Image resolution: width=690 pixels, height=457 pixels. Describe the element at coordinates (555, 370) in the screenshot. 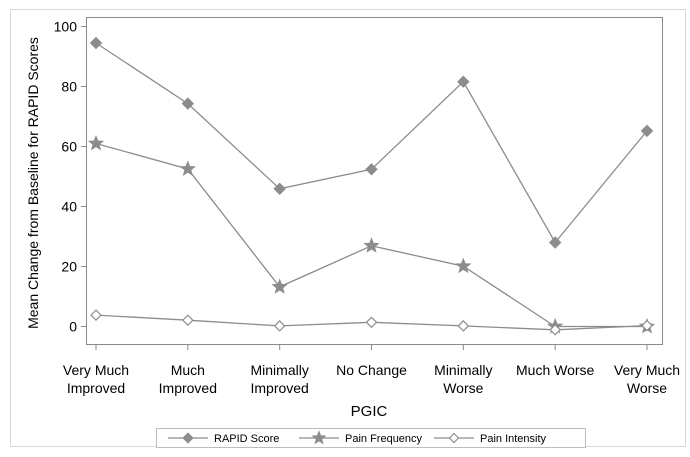

I see `x-tick-label: Much Worse` at that location.